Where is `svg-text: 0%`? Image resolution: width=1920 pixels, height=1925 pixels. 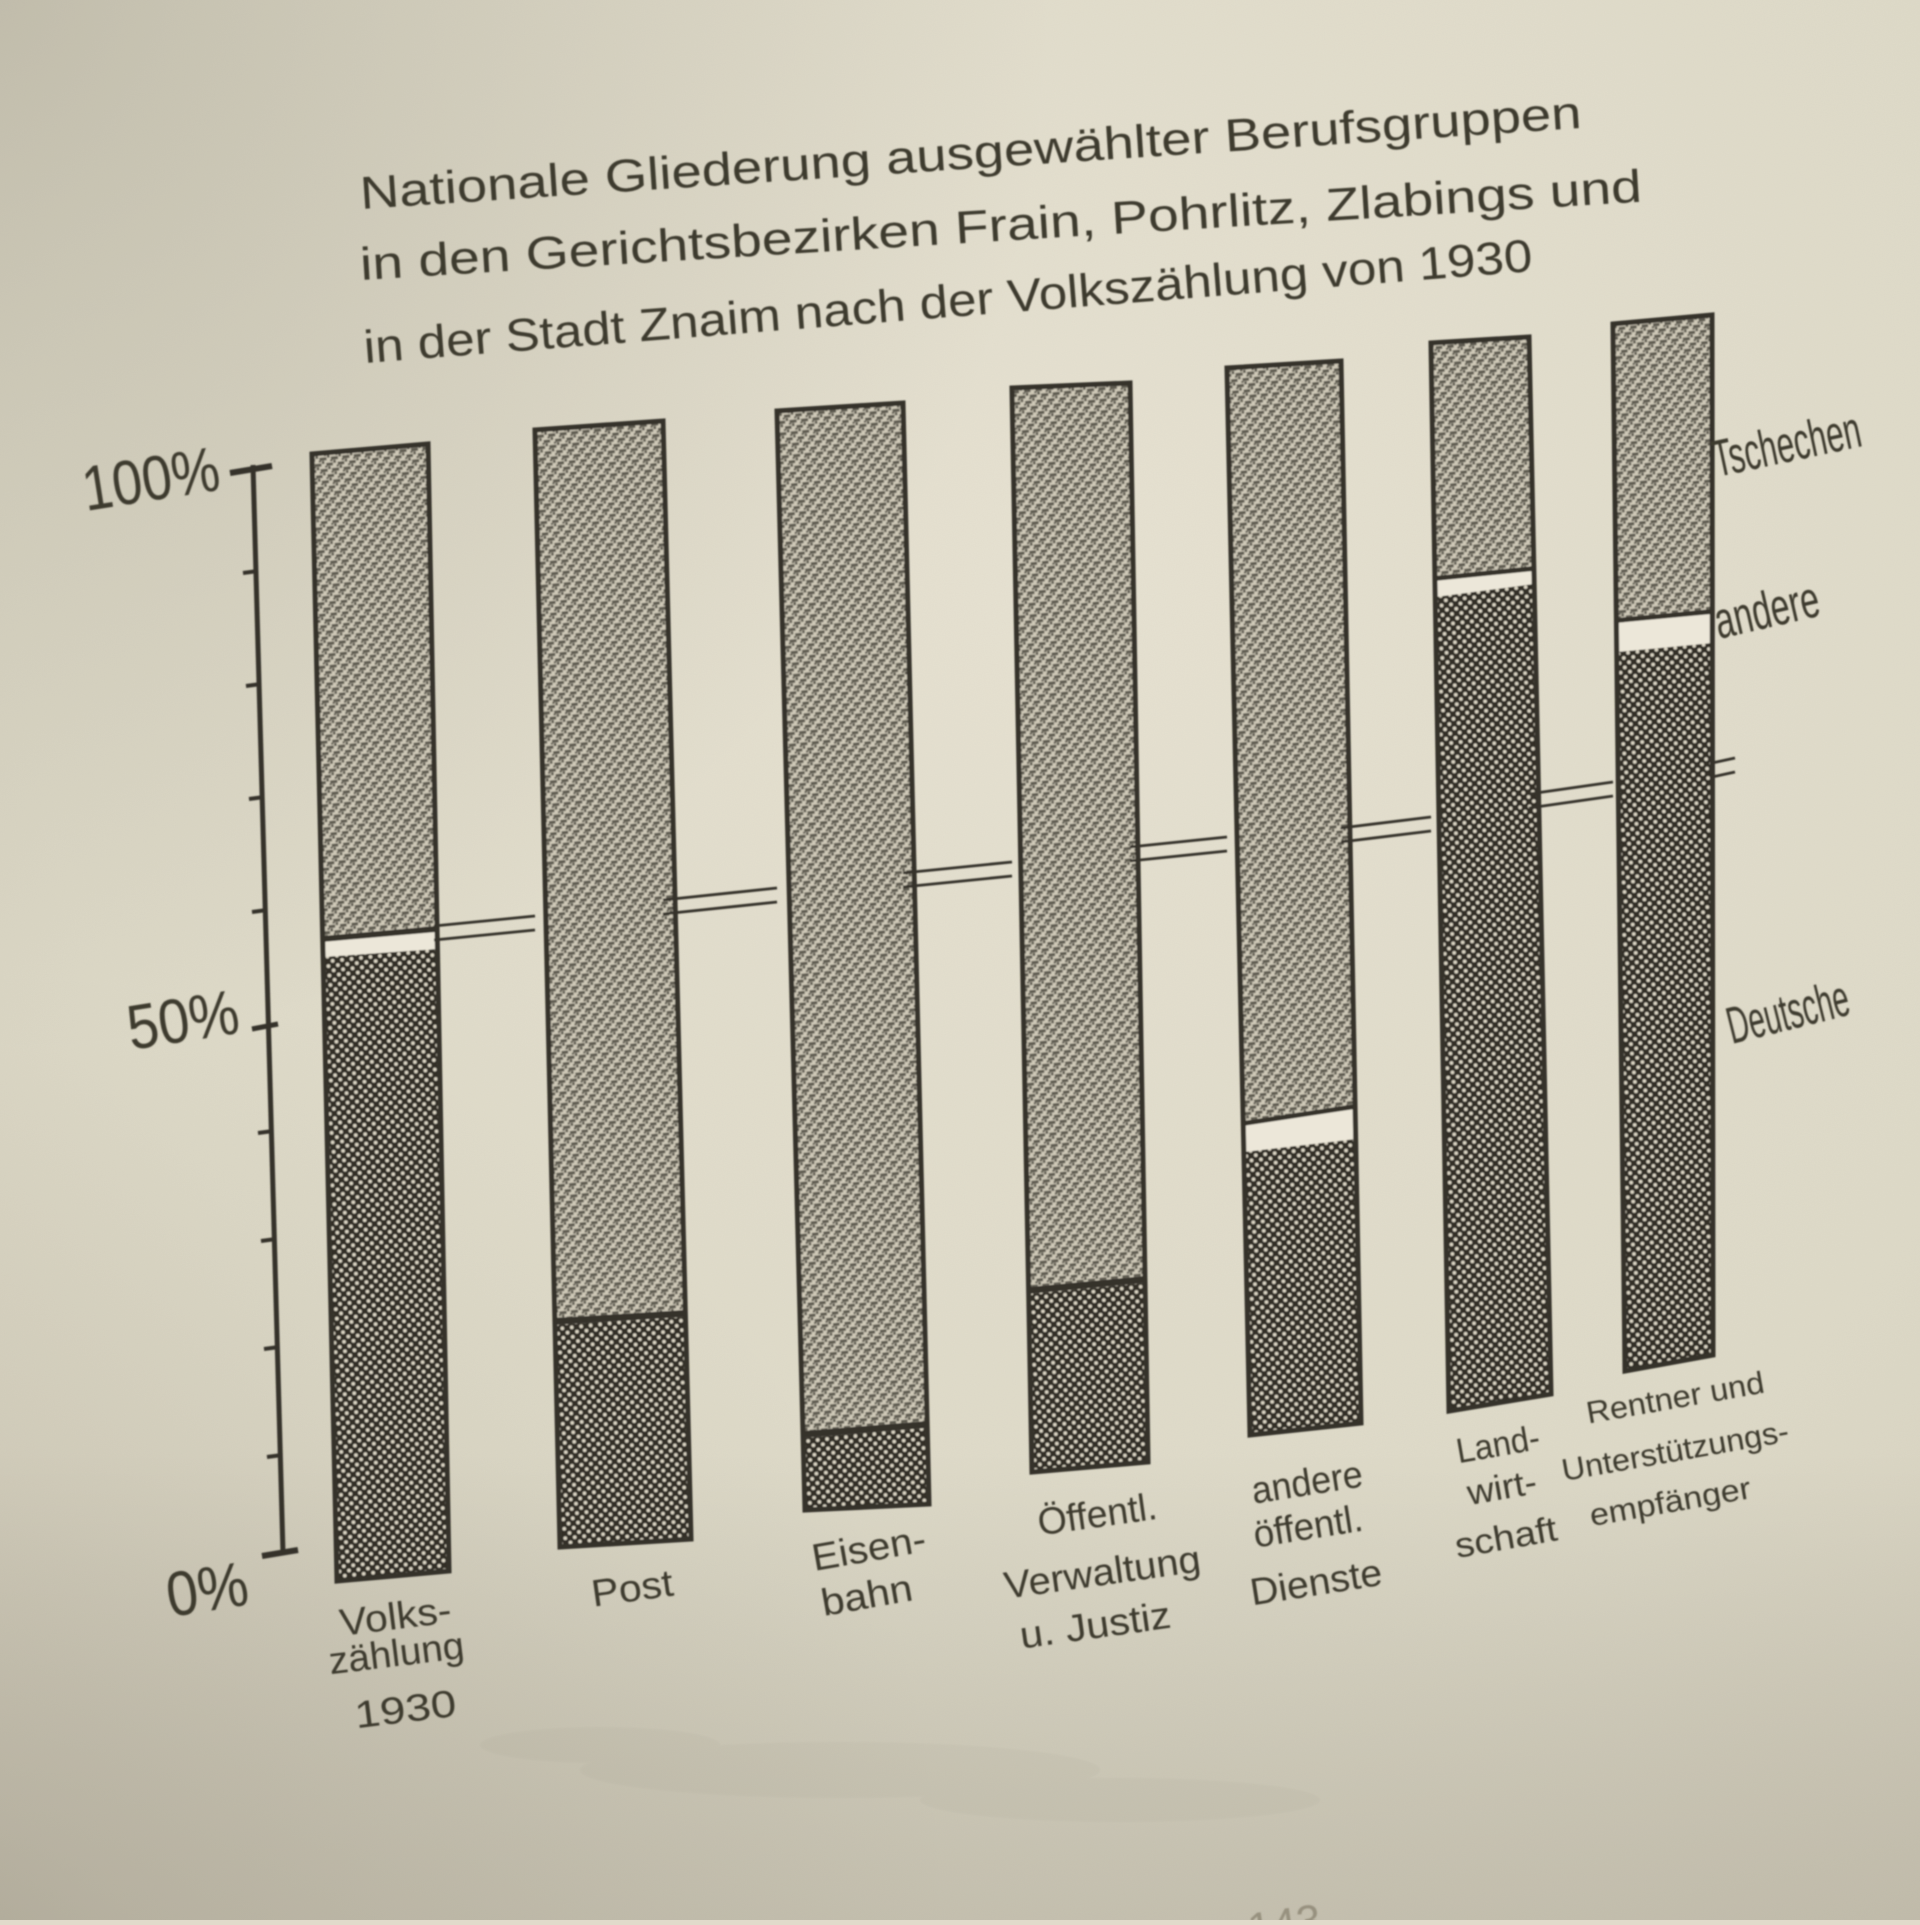 svg-text: 0% is located at coordinates (207, 1590).